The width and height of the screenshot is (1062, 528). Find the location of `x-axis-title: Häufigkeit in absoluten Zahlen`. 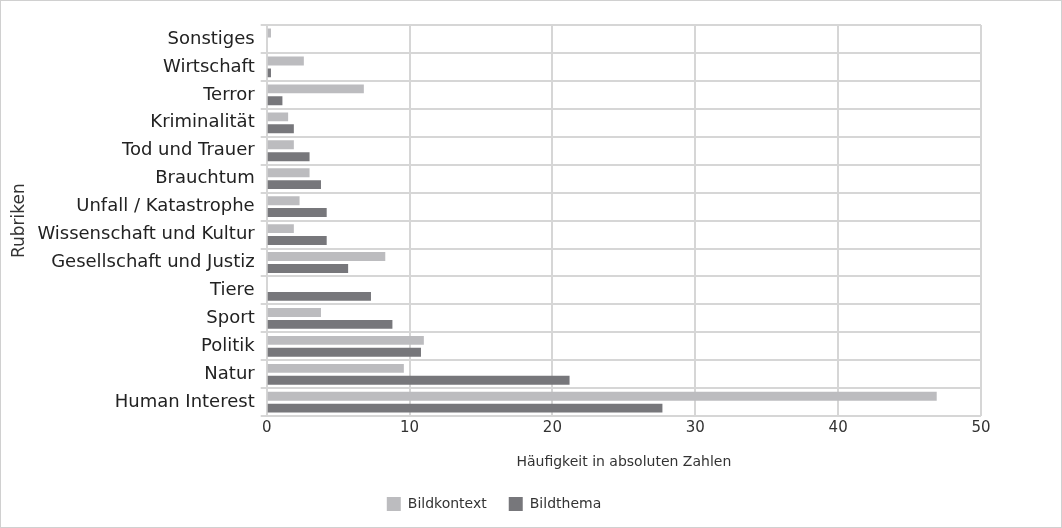

x-axis-title: Häufigkeit in absoluten Zahlen is located at coordinates (624, 461).